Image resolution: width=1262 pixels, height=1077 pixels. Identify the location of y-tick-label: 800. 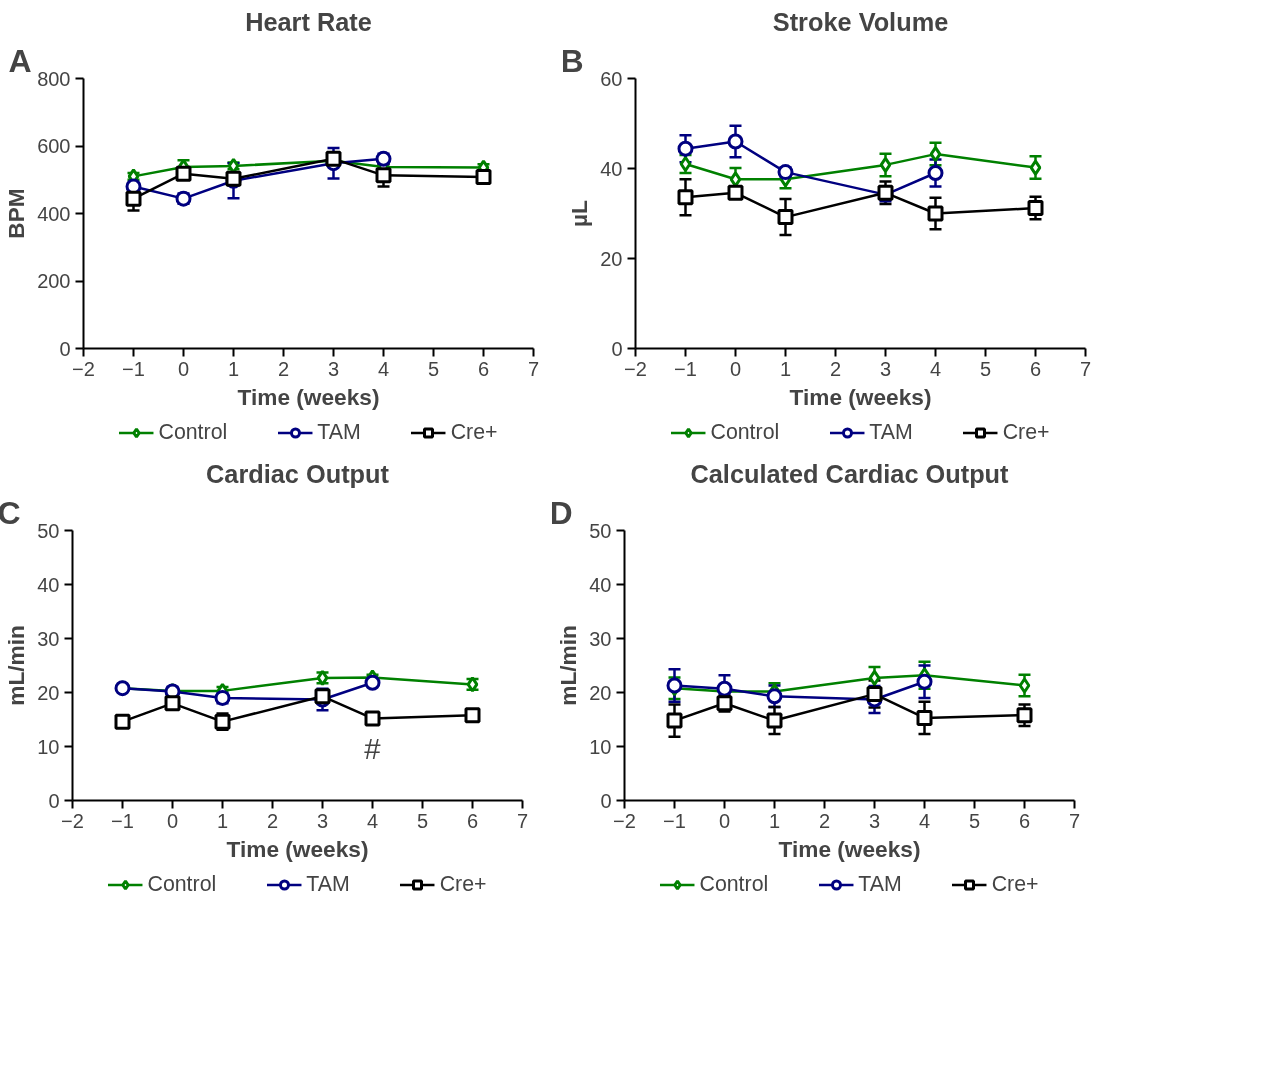
(54, 78).